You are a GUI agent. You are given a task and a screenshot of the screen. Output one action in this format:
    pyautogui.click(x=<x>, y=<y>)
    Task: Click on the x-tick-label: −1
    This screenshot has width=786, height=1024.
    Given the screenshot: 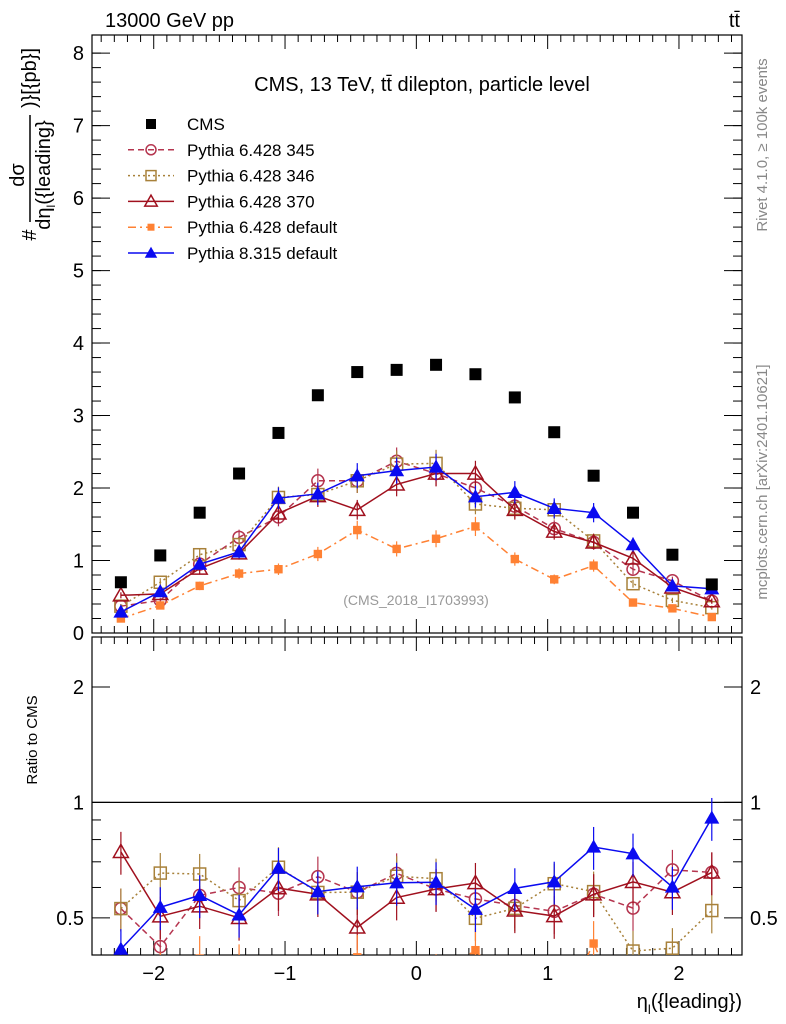 What is the action you would take?
    pyautogui.click(x=285, y=974)
    